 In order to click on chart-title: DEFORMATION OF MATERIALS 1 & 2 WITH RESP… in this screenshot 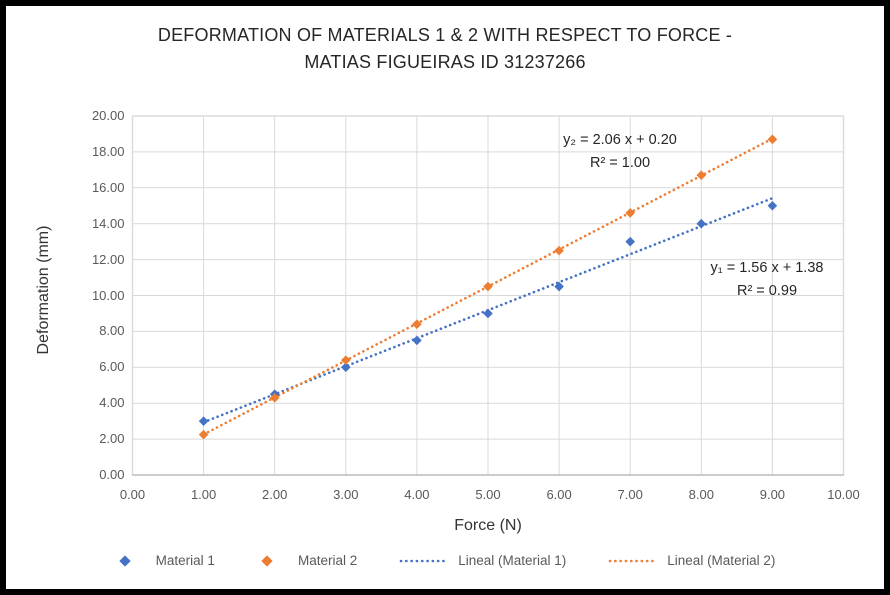, I will do `click(445, 49)`.